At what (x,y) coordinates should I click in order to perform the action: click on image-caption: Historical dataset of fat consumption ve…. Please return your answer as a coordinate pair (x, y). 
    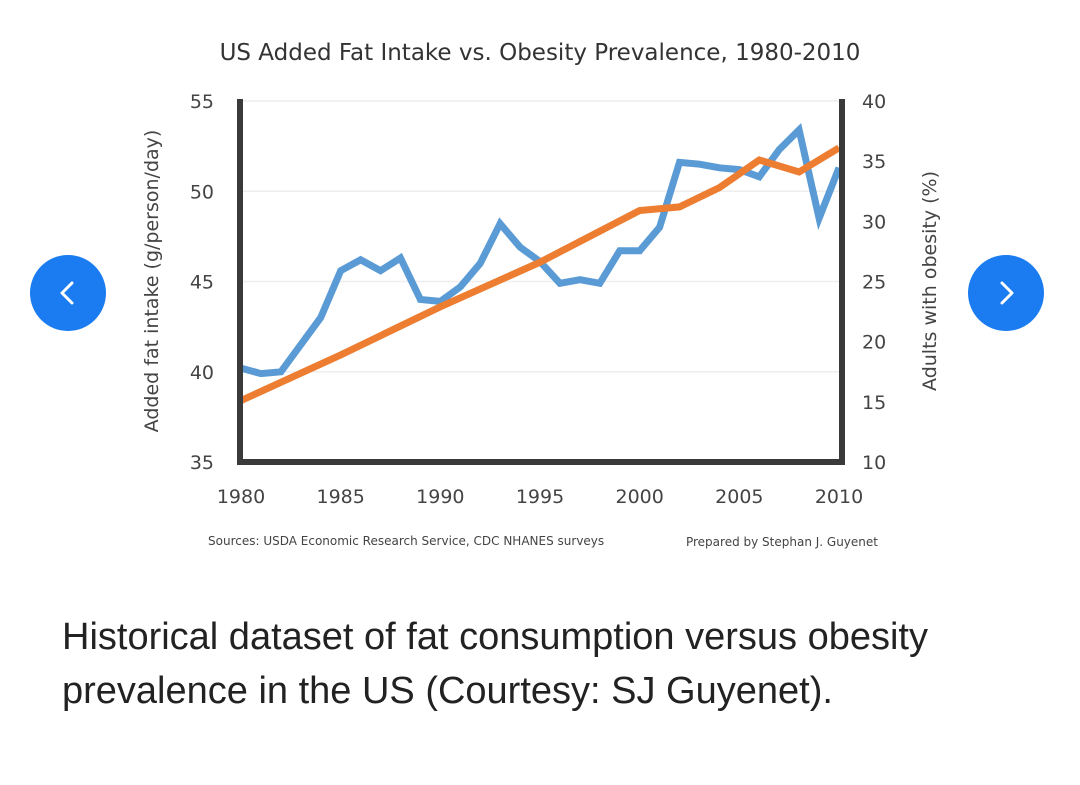
    Looking at the image, I should click on (495, 664).